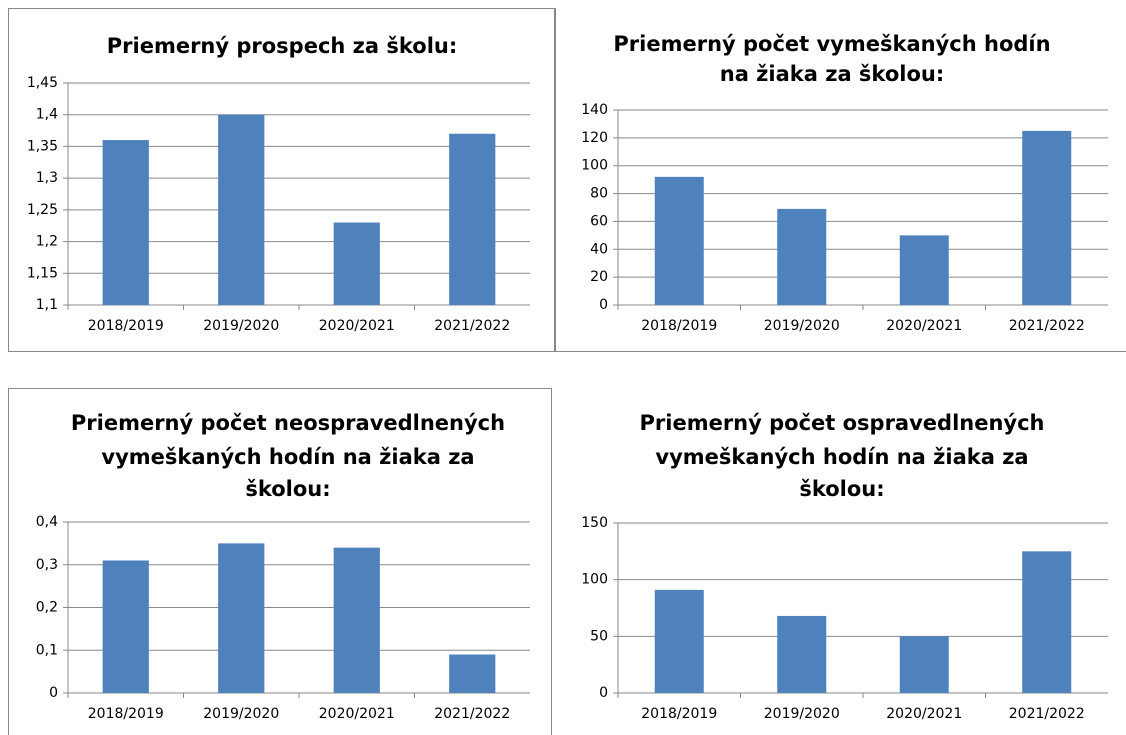  Describe the element at coordinates (594, 138) in the screenshot. I see `y-tick-label: 120` at that location.